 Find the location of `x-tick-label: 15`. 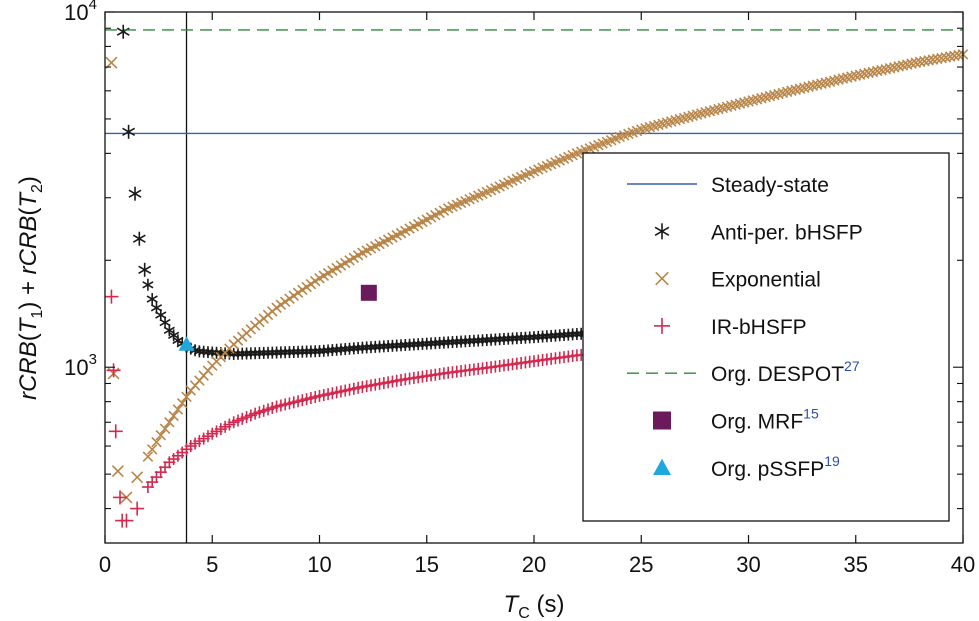

x-tick-label: 15 is located at coordinates (427, 564).